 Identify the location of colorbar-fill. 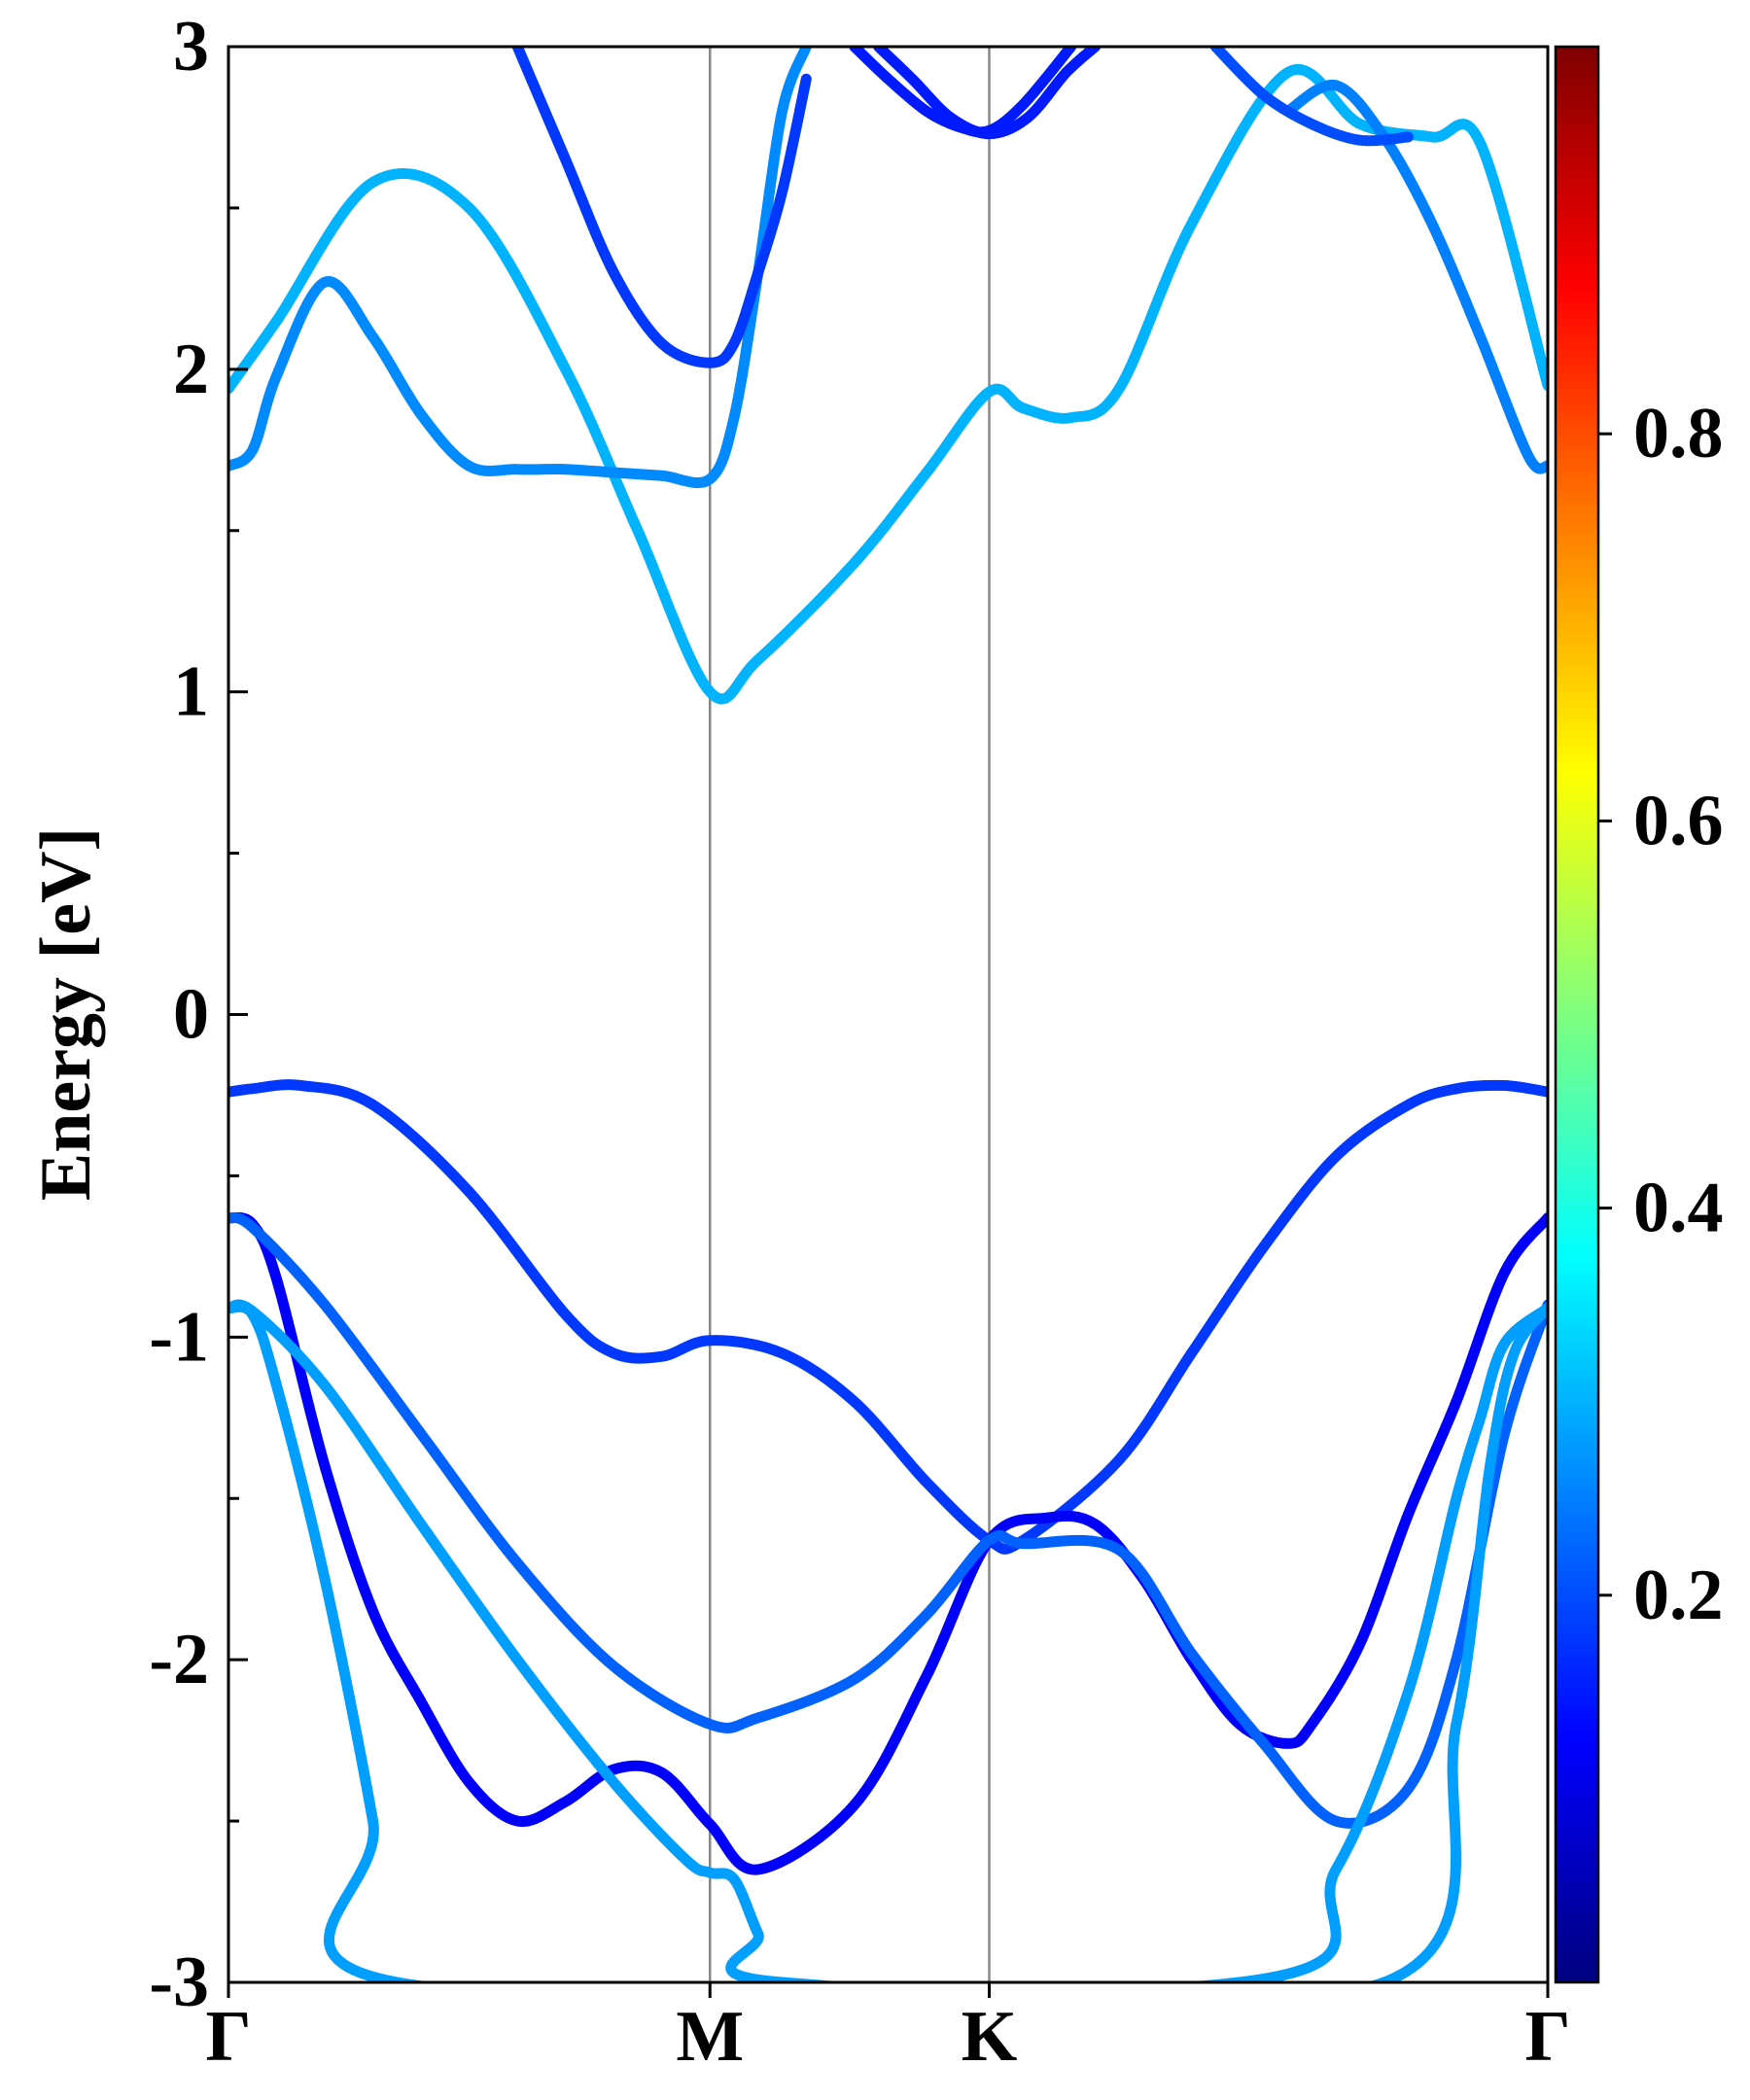
(1577, 1014).